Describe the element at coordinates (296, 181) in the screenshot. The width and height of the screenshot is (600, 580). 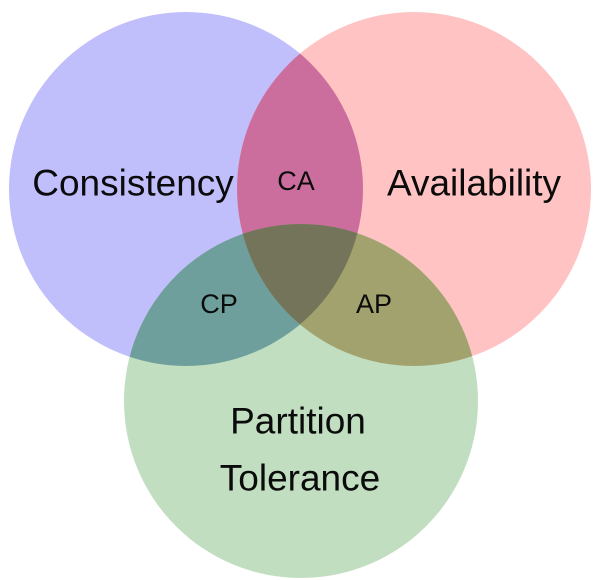
I see `ca-overlap-label: CA` at that location.